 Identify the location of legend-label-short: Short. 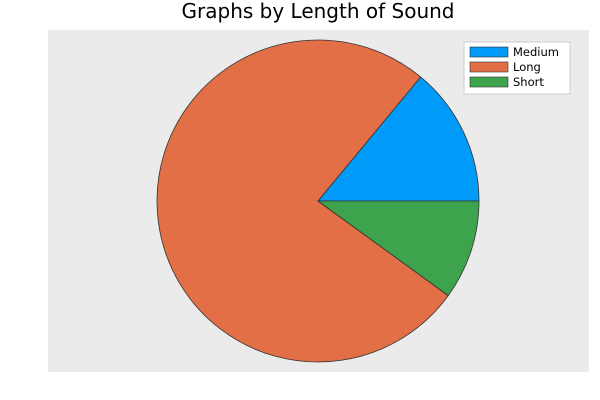
(528, 82).